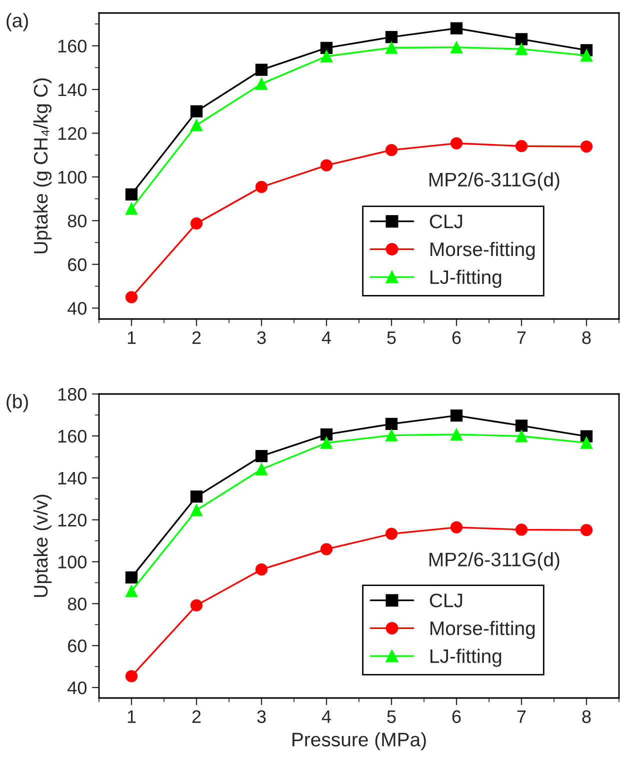  Describe the element at coordinates (42, 166) in the screenshot. I see `y-axis-title: Uptake (g CH₄/kg C)` at that location.